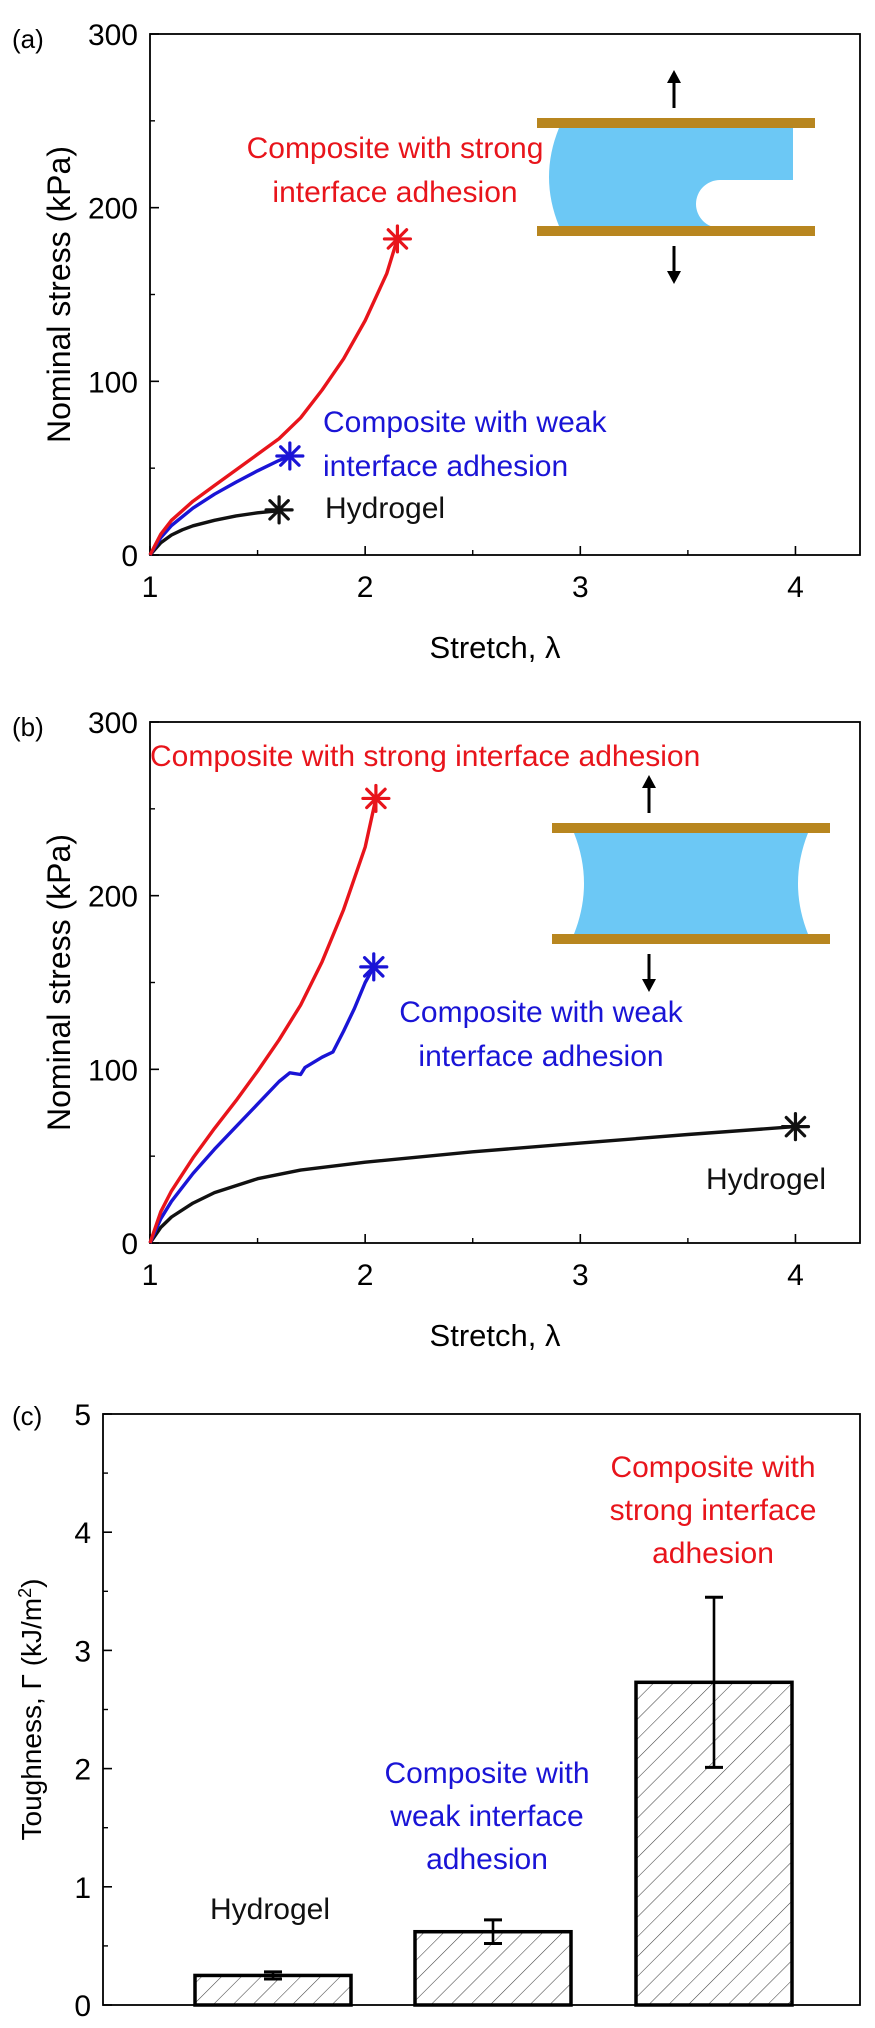  I want to click on panel-0-curve-label-2: Hydrogel, so click(385, 508).